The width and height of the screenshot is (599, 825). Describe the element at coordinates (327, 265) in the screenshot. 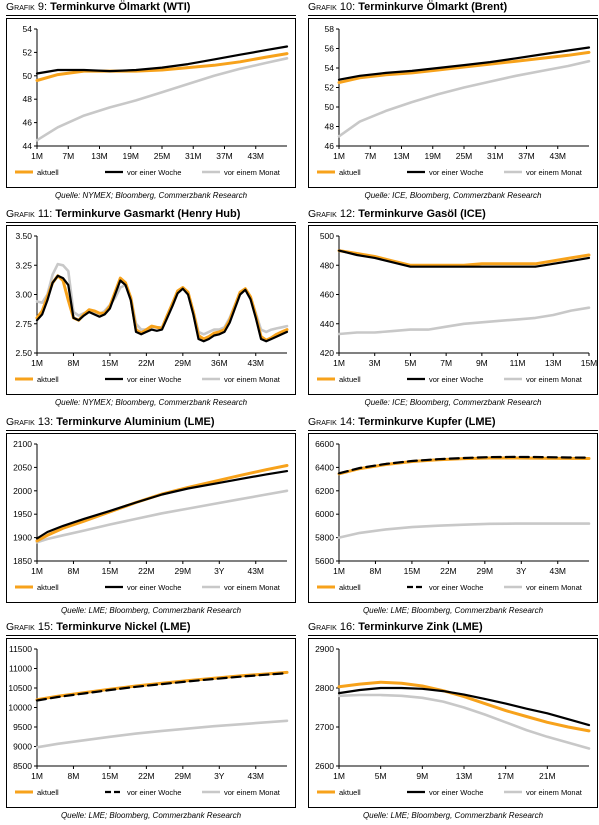

I see `y-tick-label: 480` at that location.